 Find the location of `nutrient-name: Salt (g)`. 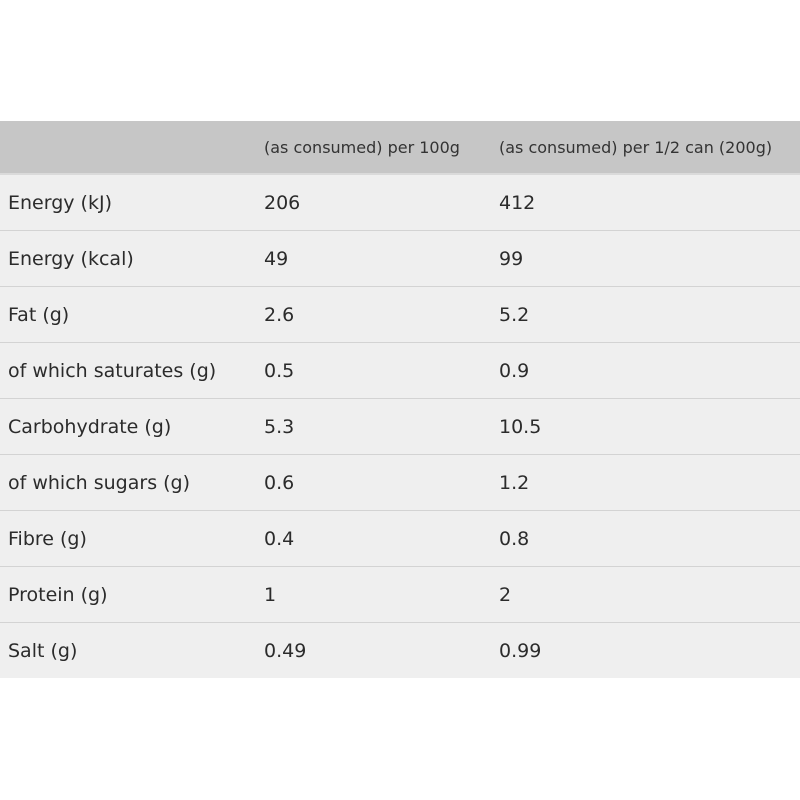

nutrient-name: Salt (g) is located at coordinates (128, 650).